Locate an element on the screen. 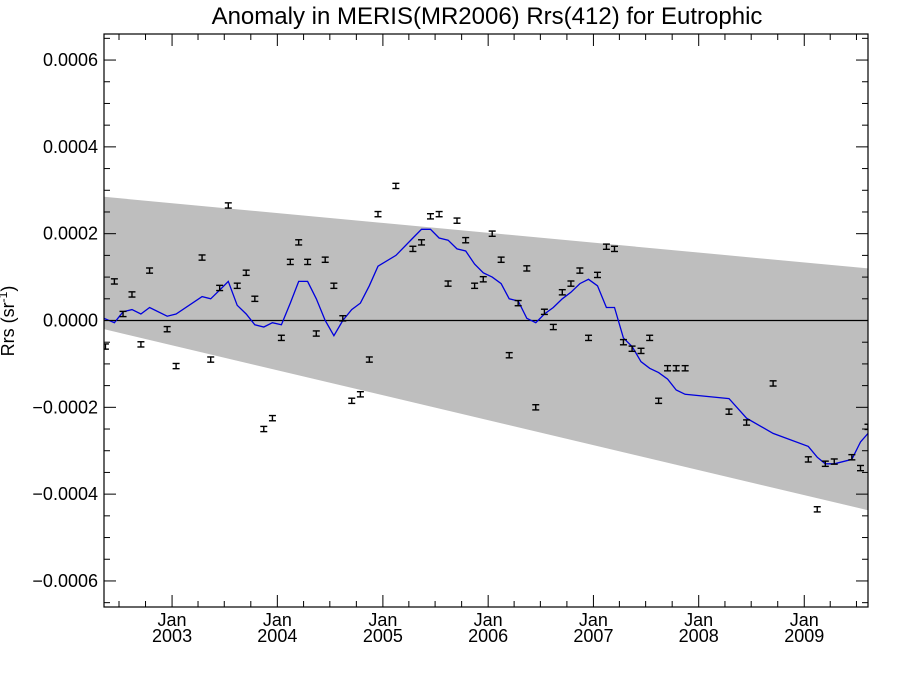 The width and height of the screenshot is (900, 675). y-tick-label: 0.0000 is located at coordinates (70, 321).